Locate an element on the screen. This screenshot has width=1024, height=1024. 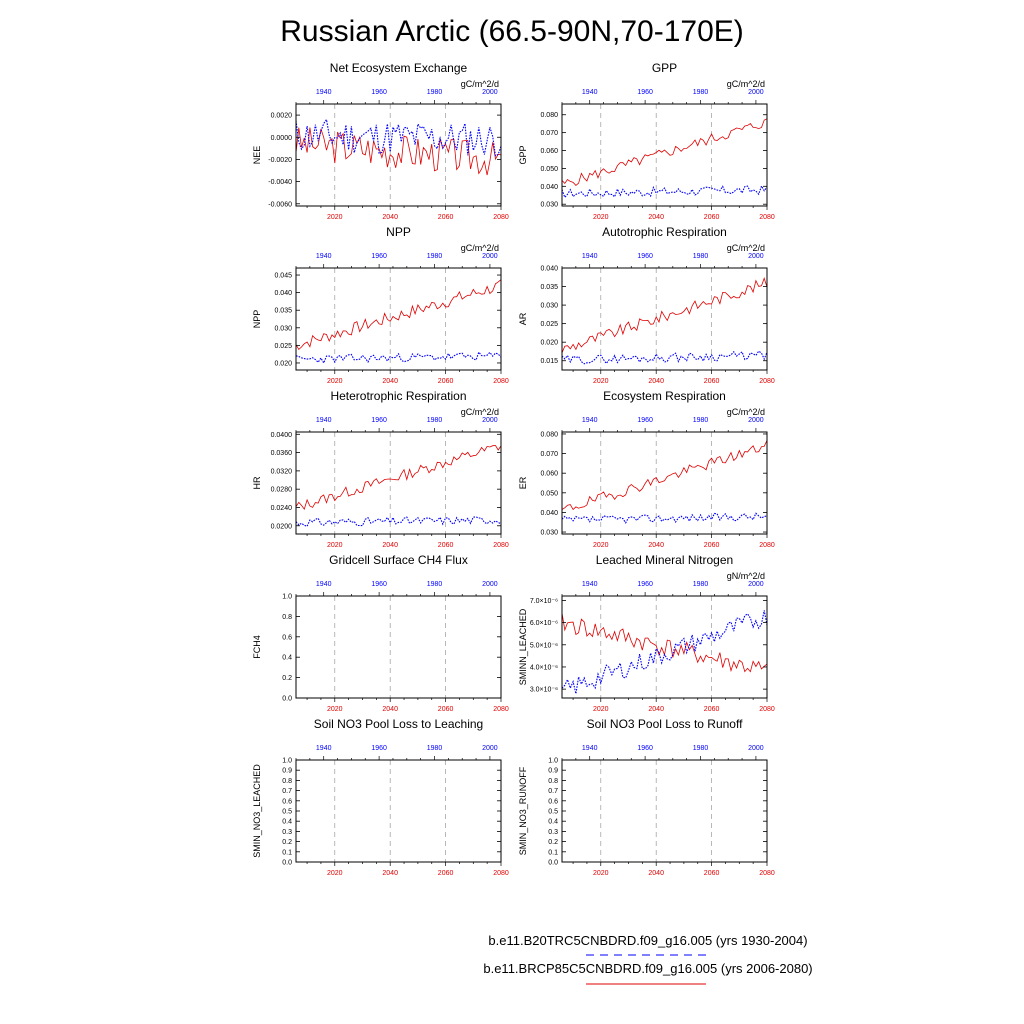
x-tick-label-bottom: 2020 is located at coordinates (335, 381).